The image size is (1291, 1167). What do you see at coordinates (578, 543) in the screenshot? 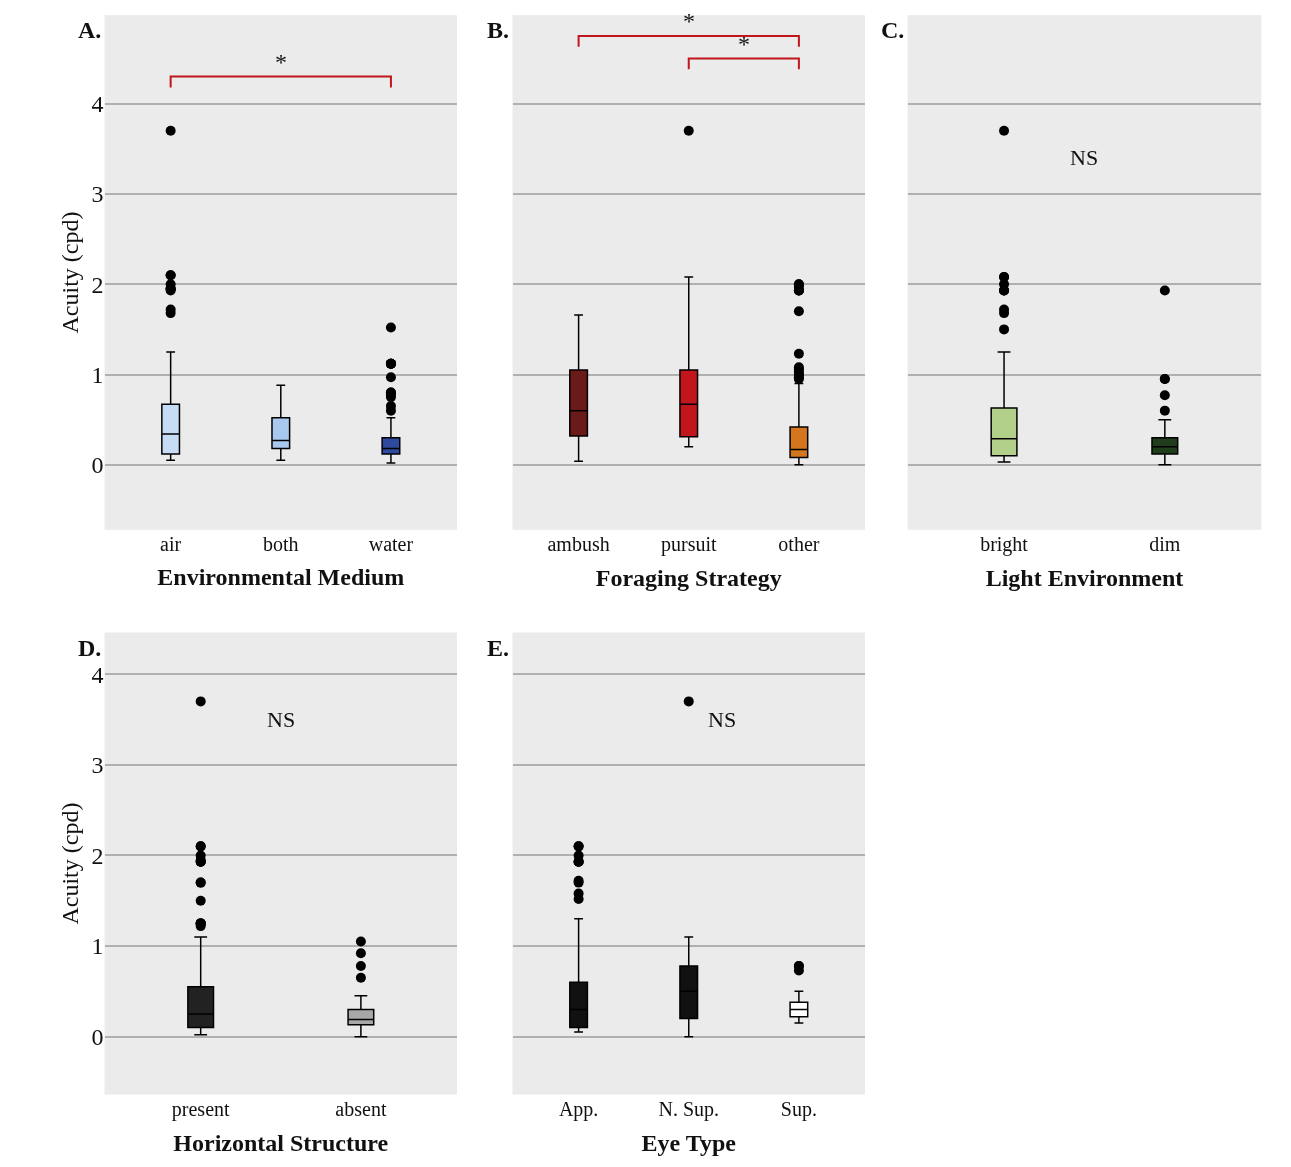
I see `x-tick-label: ambush` at bounding box center [578, 543].